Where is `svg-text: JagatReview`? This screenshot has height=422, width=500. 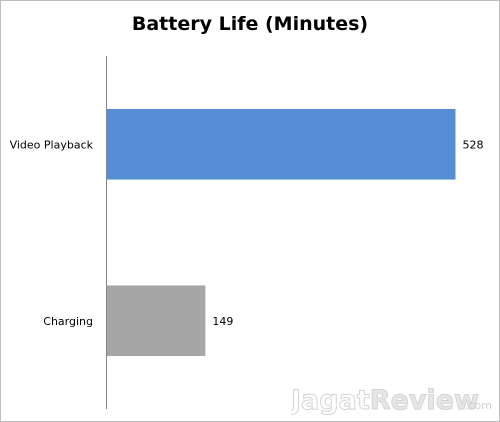
svg-text: JagatReview is located at coordinates (385, 400).